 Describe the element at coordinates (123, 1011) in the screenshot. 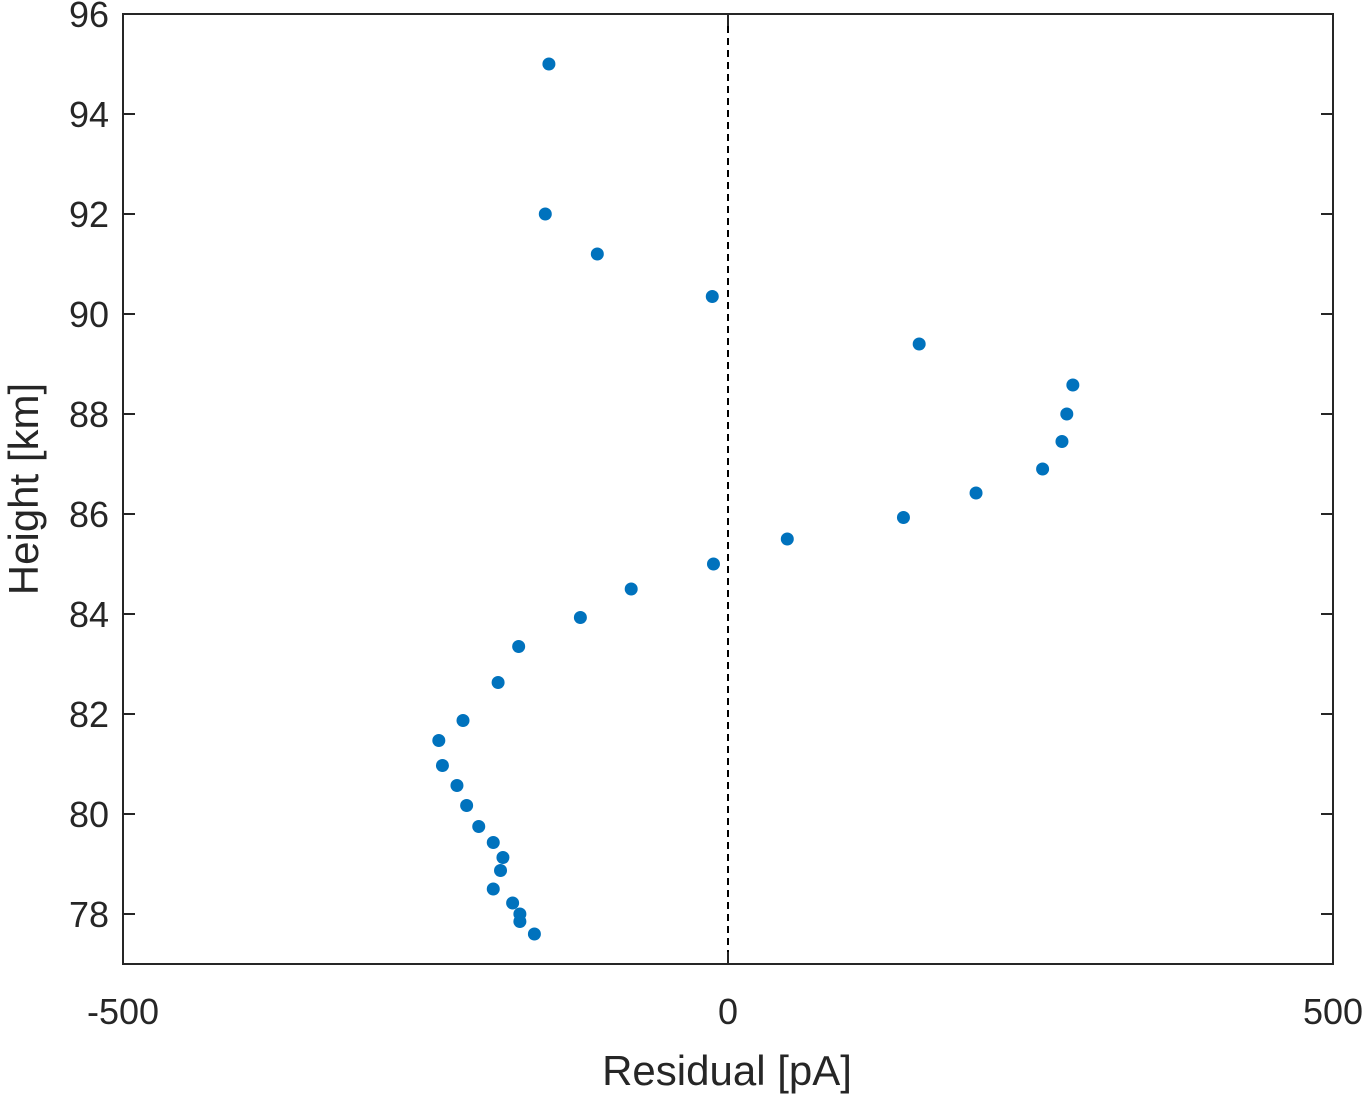

I see `x-tick-label: -500` at that location.